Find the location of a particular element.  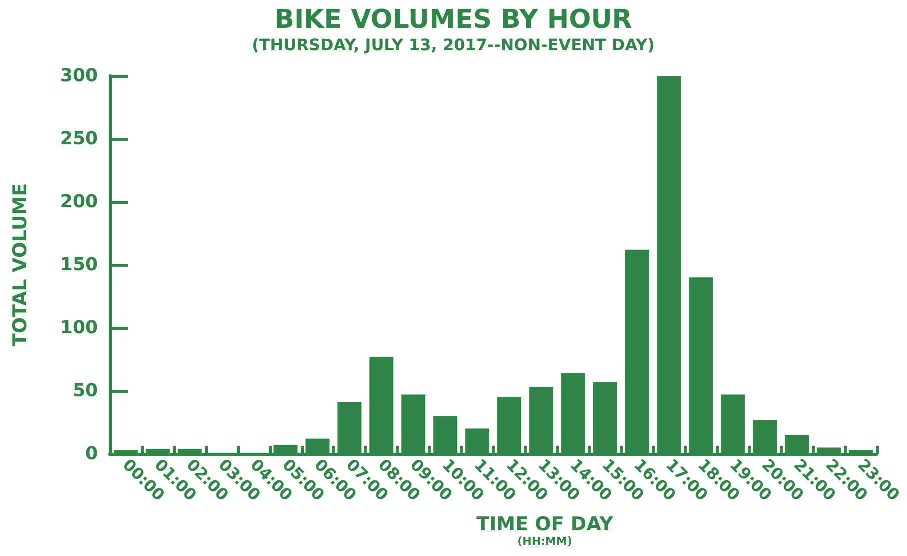

chart-subtitle: (THURSDAY, JULY 13, 2017--NON-EVENT DAY) is located at coordinates (453, 45).